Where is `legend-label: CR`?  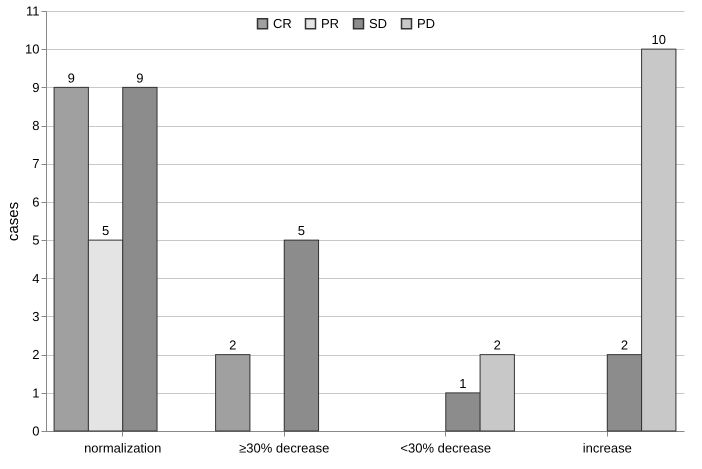 legend-label: CR is located at coordinates (282, 23).